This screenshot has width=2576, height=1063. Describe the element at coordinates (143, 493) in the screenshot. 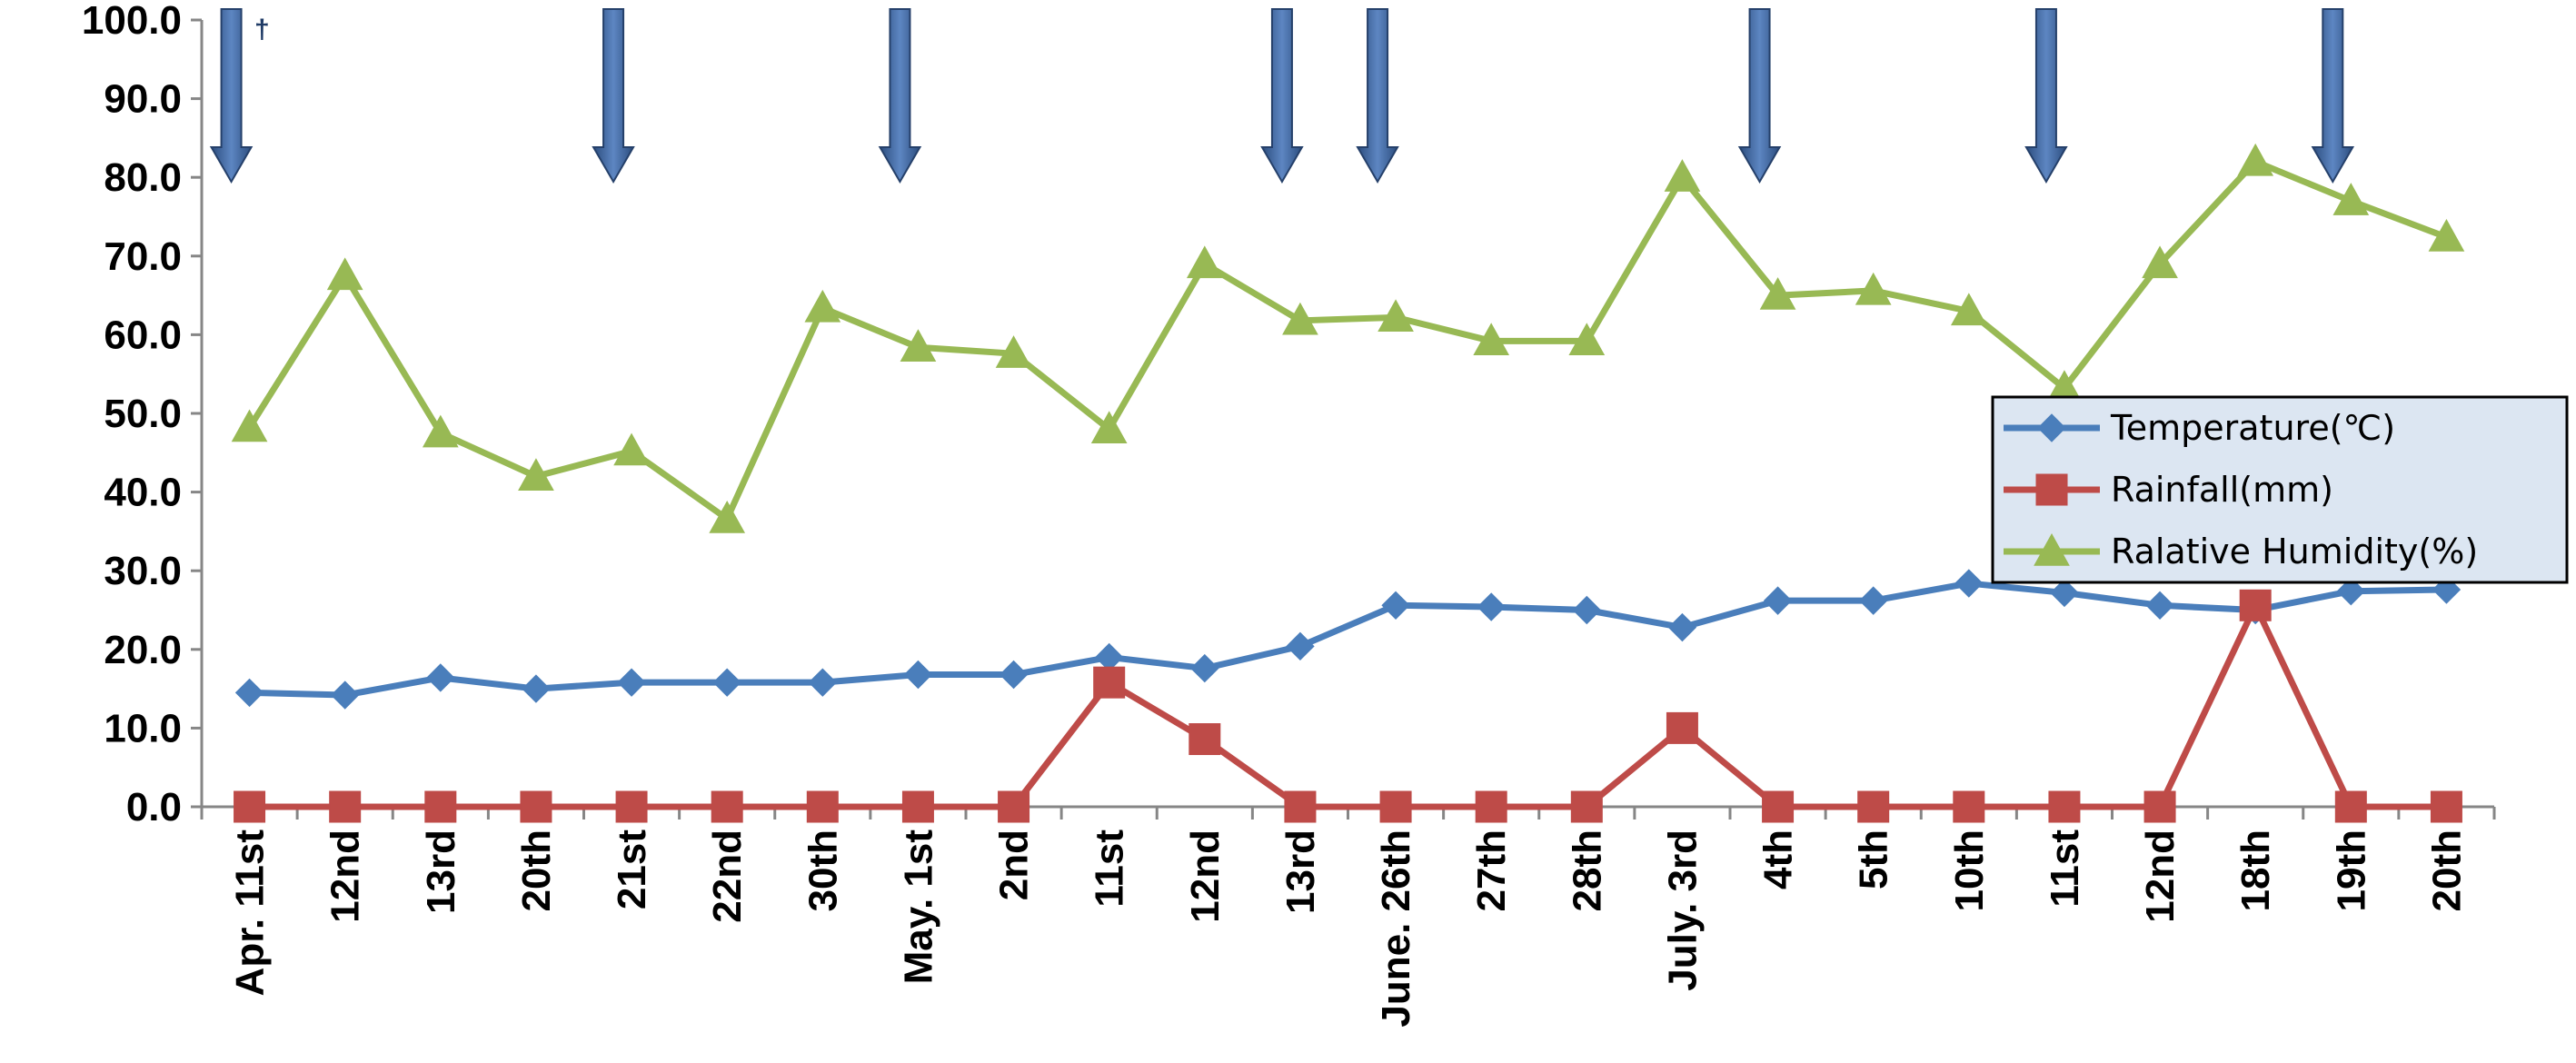

I see `y-tick-label: 40.0` at that location.